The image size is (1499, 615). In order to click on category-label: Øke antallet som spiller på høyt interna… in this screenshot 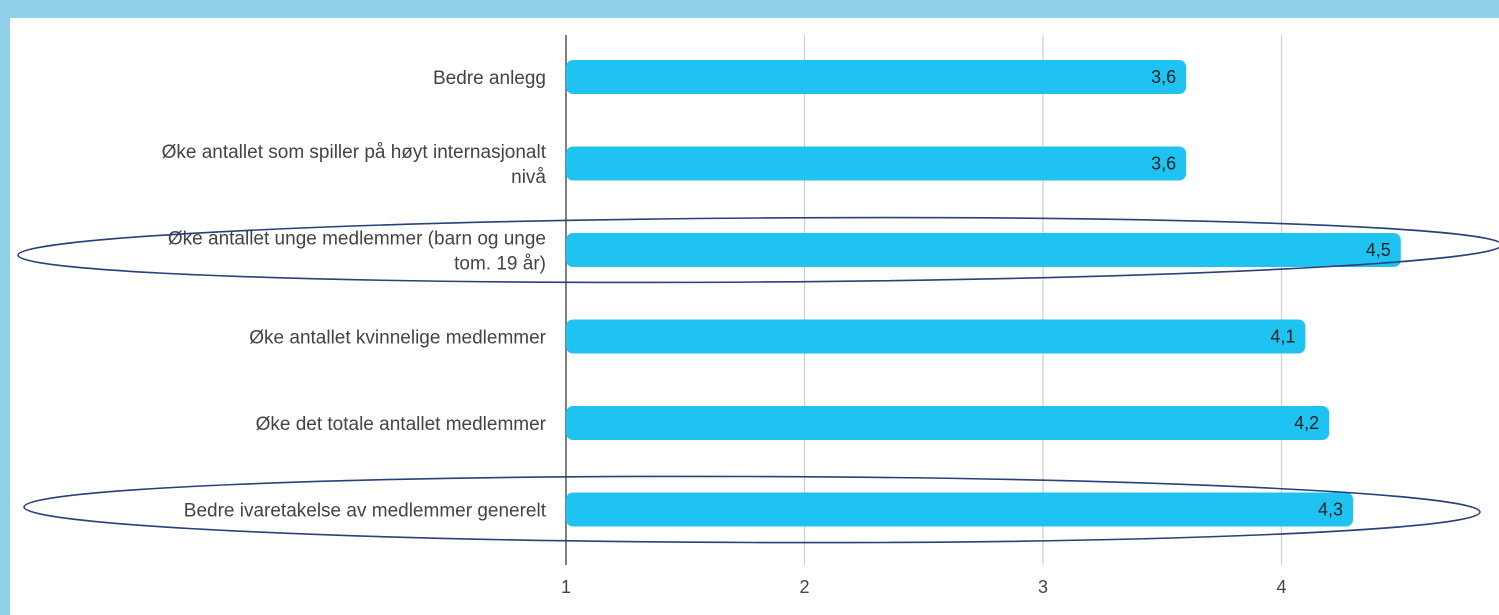, I will do `click(354, 152)`.